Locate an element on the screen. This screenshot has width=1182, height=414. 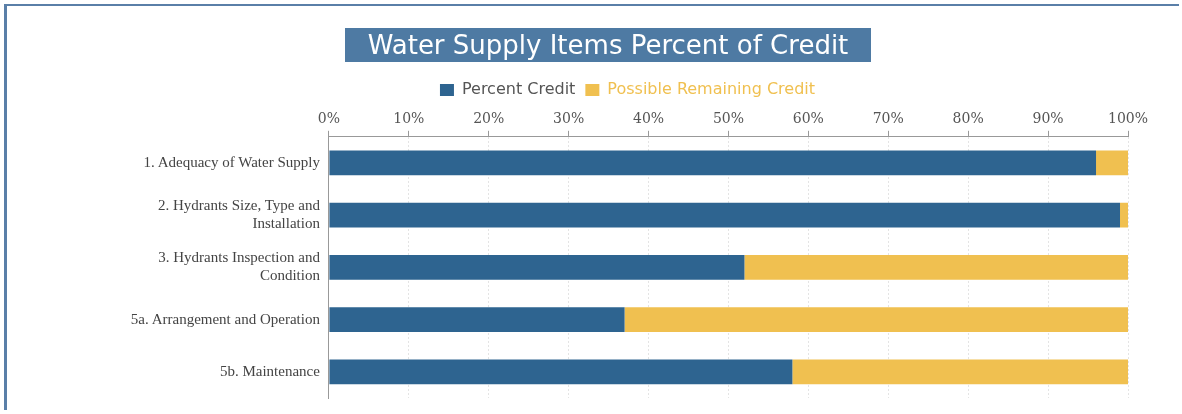
y-tick-label: 3. Hydrants Inspection and Condition is located at coordinates (239, 266).